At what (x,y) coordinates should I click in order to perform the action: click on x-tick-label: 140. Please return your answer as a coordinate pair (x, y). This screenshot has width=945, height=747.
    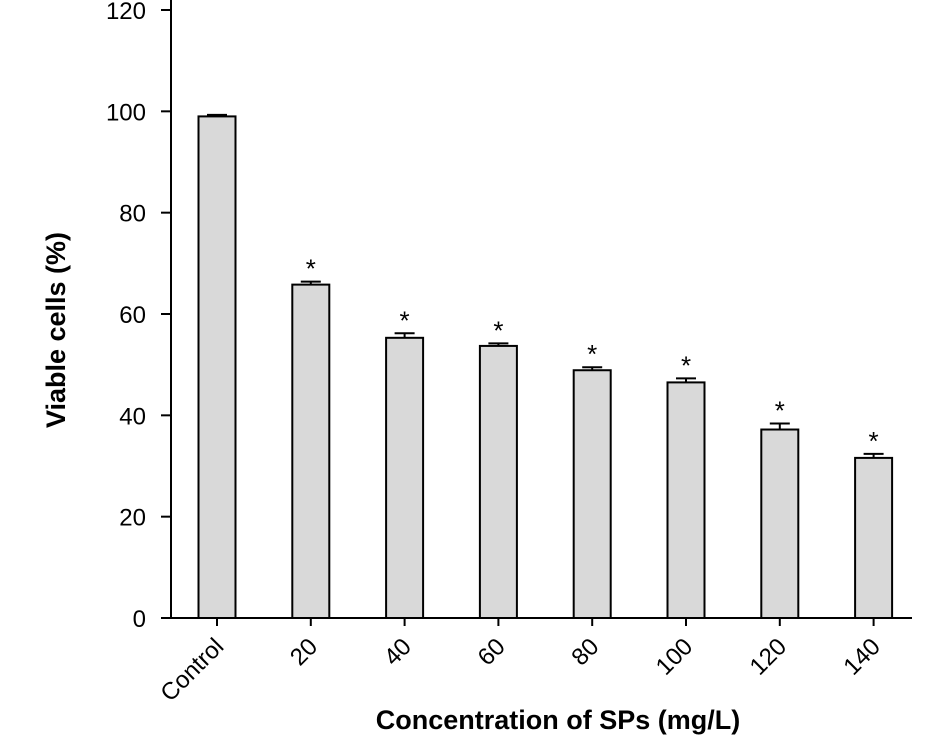
    Looking at the image, I should click on (861, 656).